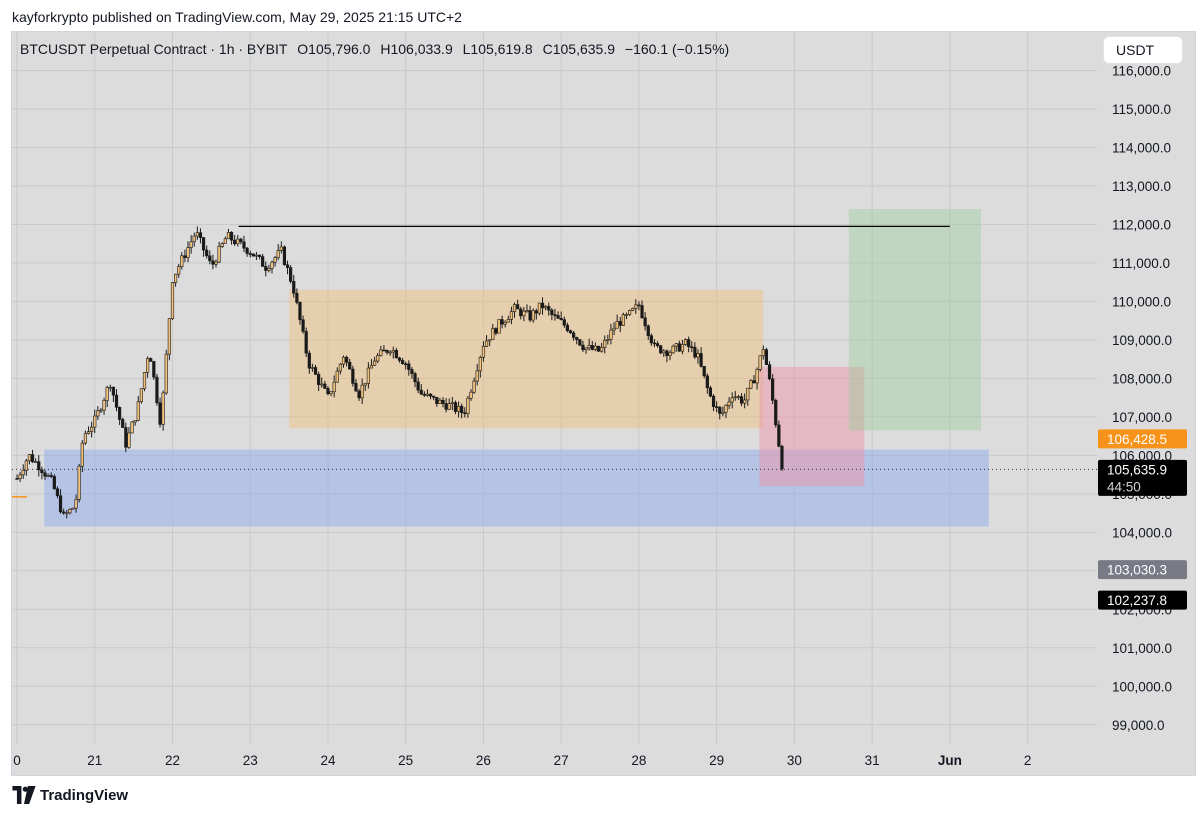 Image resolution: width=1200 pixels, height=816 pixels. What do you see at coordinates (1141, 147) in the screenshot?
I see `y-axis-tick-label: 114,000.0` at bounding box center [1141, 147].